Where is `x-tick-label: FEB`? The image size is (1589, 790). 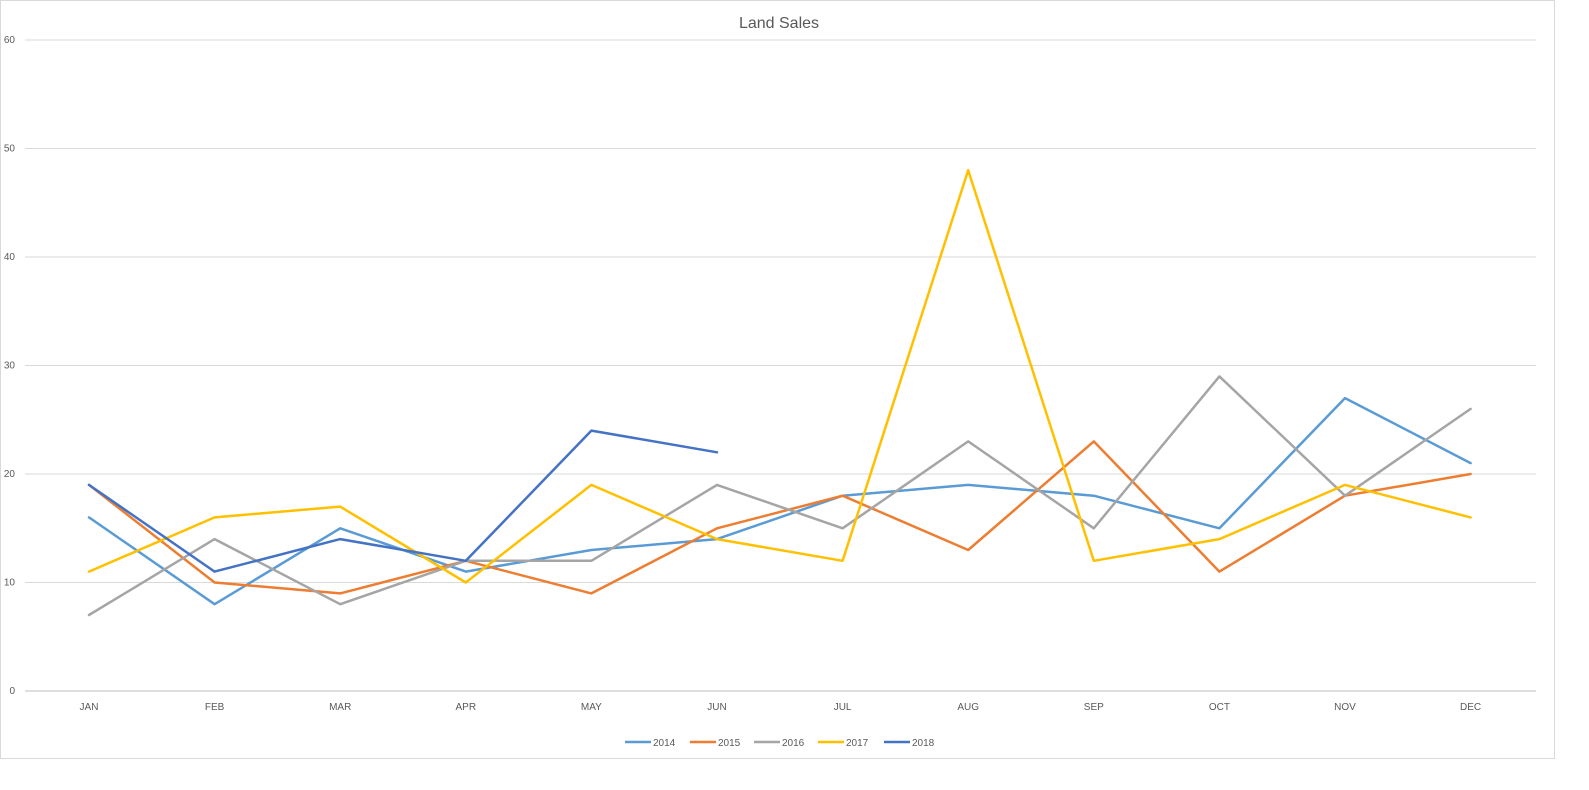
x-tick-label: FEB is located at coordinates (215, 707).